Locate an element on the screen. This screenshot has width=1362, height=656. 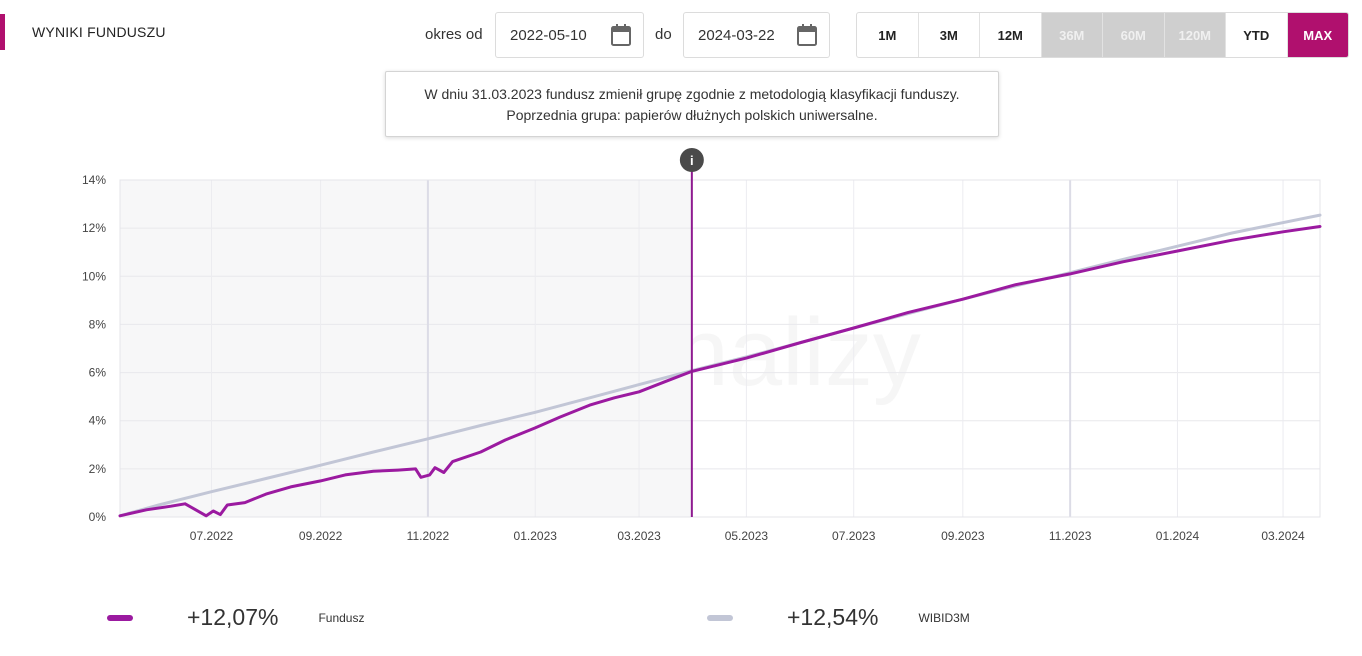
date-to-field: 2024-03-22 is located at coordinates (756, 35).